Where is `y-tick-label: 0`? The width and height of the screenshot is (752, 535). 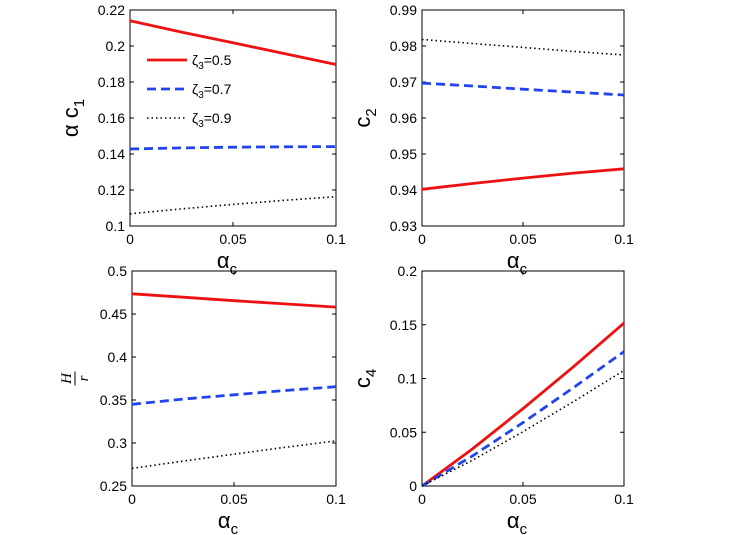 y-tick-label: 0 is located at coordinates (413, 486).